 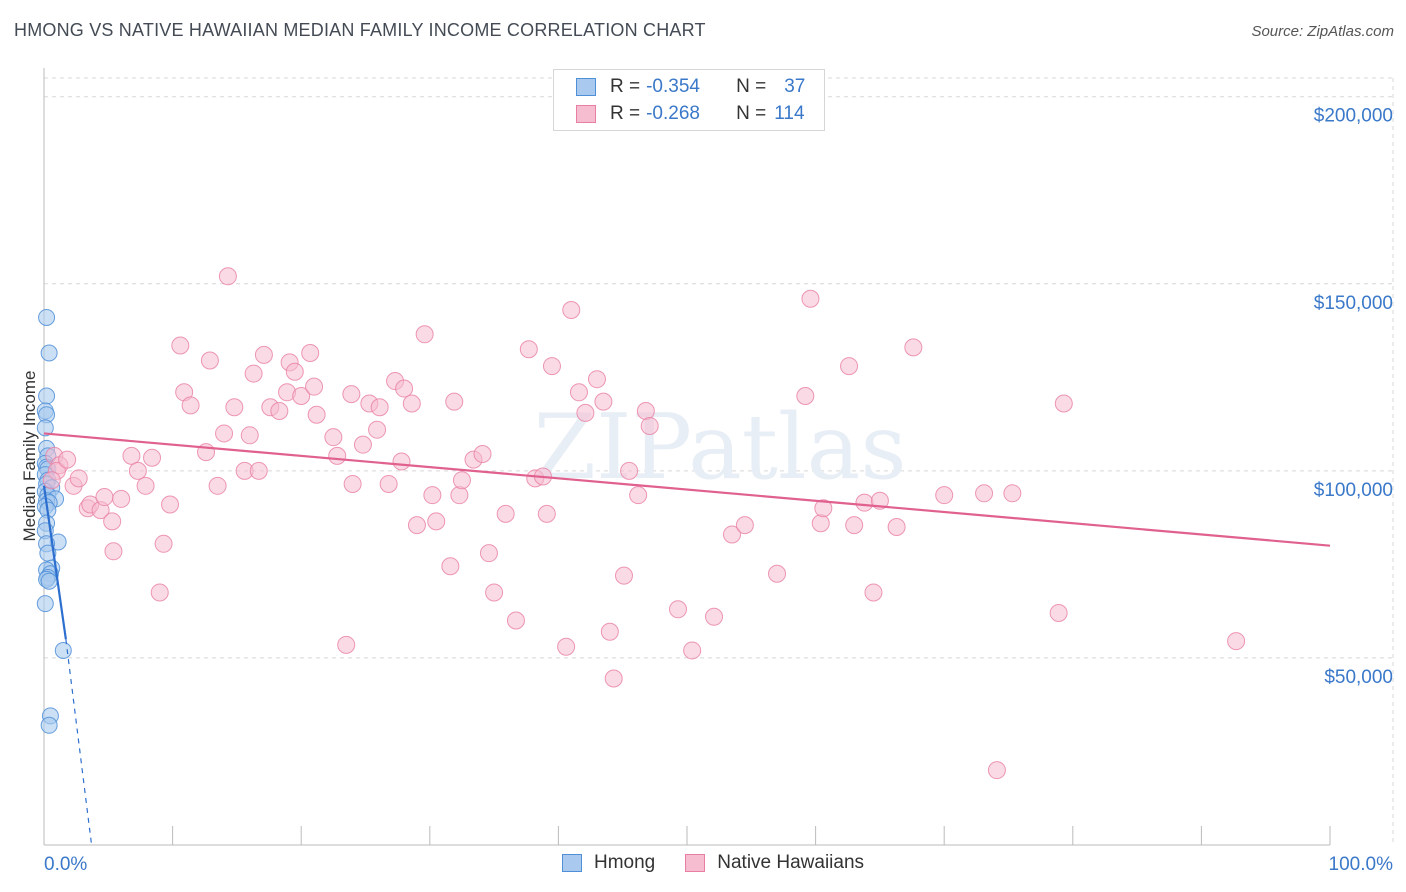 I want to click on hmong-swatch, so click(x=586, y=87).